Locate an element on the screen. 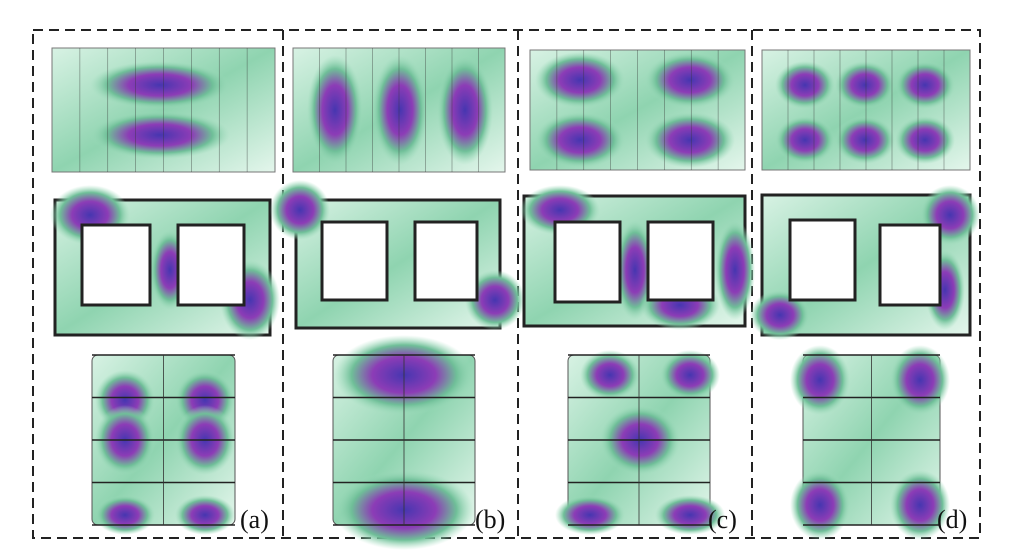  panel-label: (b) is located at coordinates (490, 519).